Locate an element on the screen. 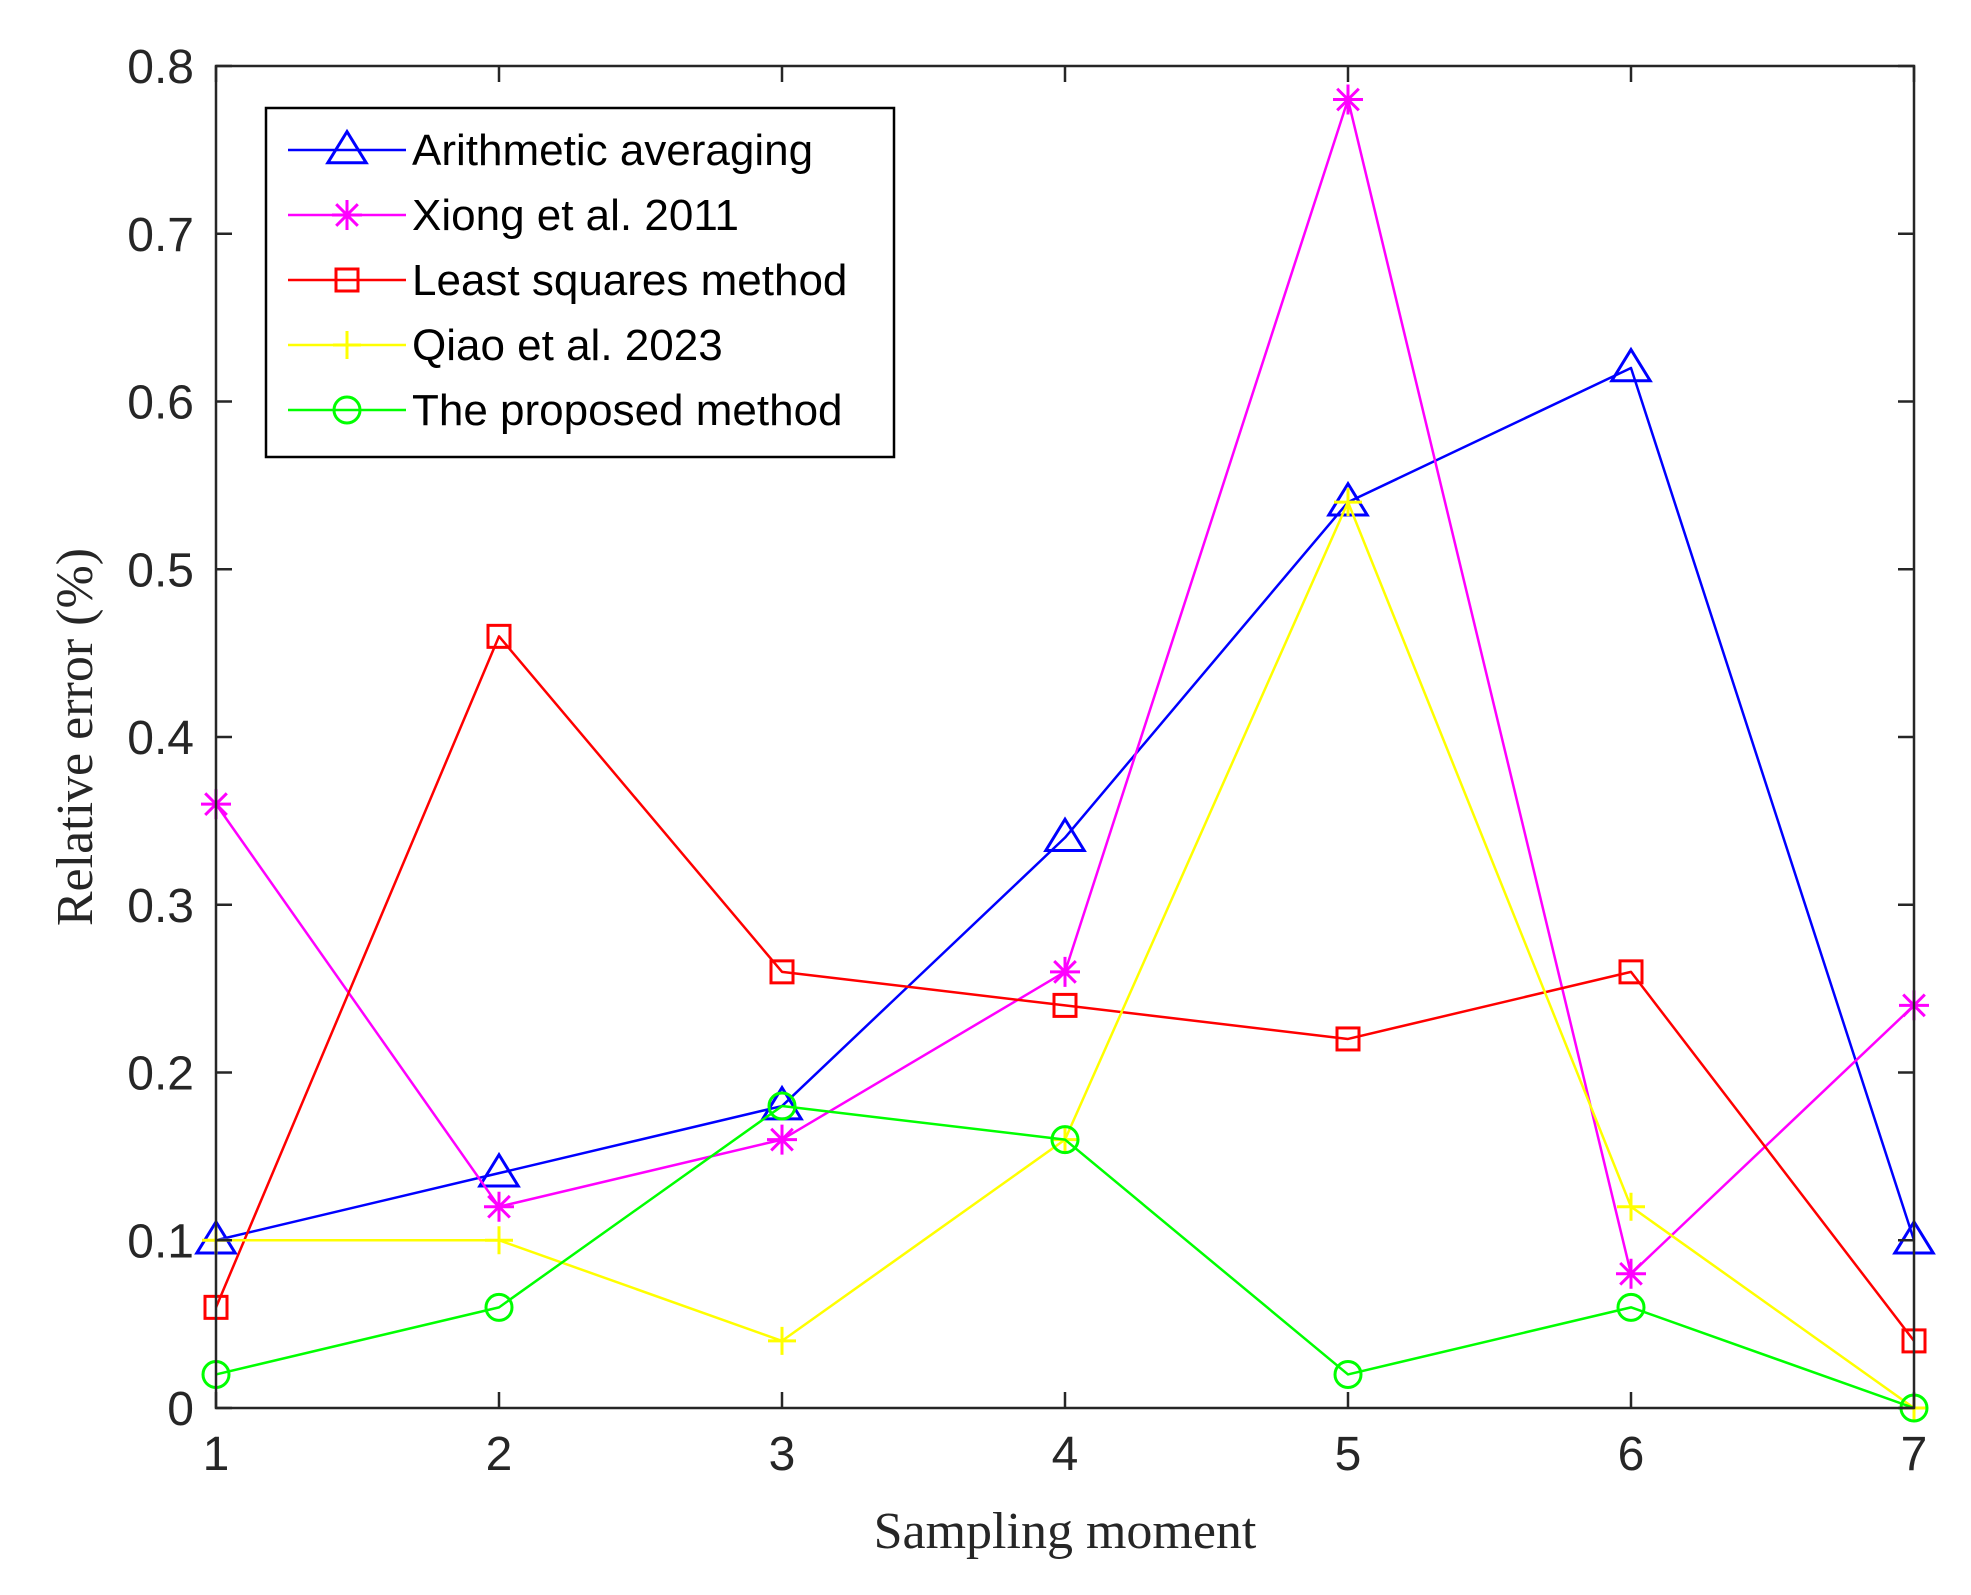 The width and height of the screenshot is (1971, 1595). legend-entry: The proposed method is located at coordinates (565, 410).